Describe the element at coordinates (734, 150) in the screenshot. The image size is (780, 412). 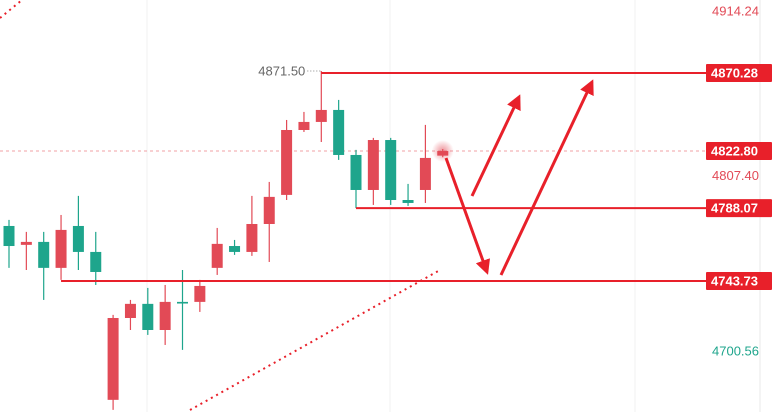
I see `current-price-label: 4822.80` at that location.